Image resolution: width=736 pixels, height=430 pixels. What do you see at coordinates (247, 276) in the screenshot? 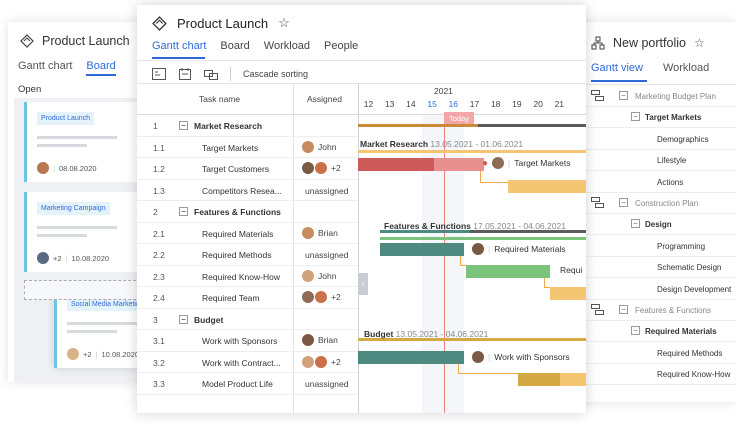
I see `task-row: 2.3 Required Know-How John` at bounding box center [247, 276].